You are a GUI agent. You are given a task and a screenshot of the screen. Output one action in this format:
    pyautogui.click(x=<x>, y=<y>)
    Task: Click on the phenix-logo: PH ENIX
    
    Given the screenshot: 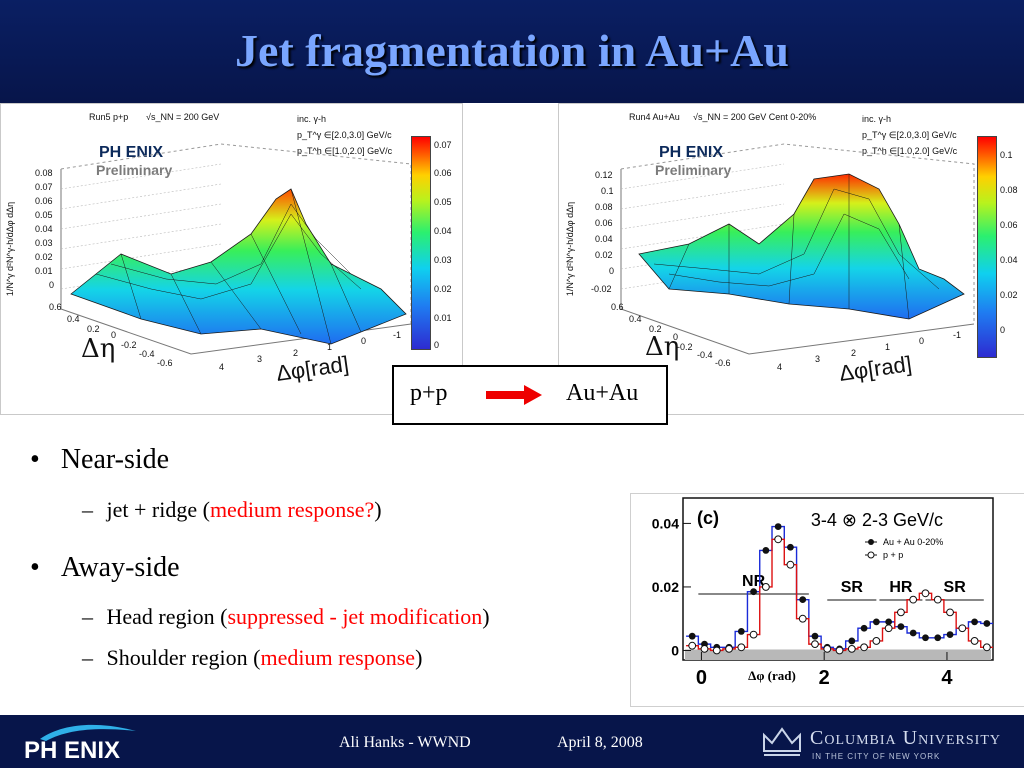 What is the action you would take?
    pyautogui.click(x=691, y=152)
    